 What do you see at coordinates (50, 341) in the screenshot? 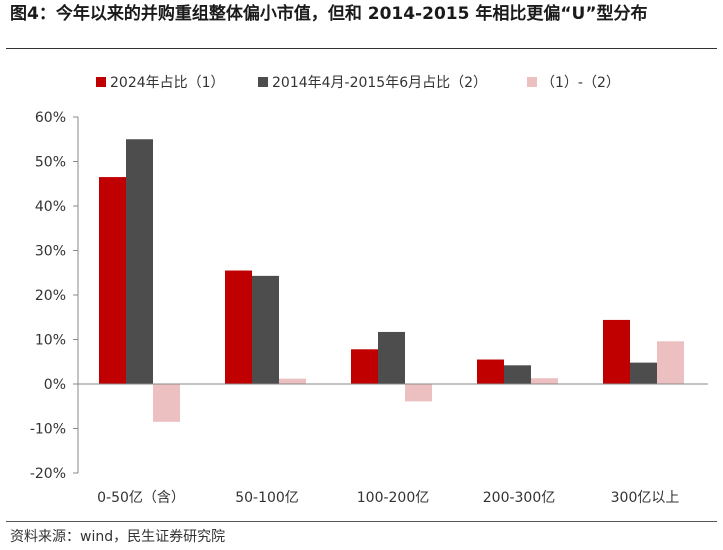
I see `y-tick-label: 10%` at bounding box center [50, 341].